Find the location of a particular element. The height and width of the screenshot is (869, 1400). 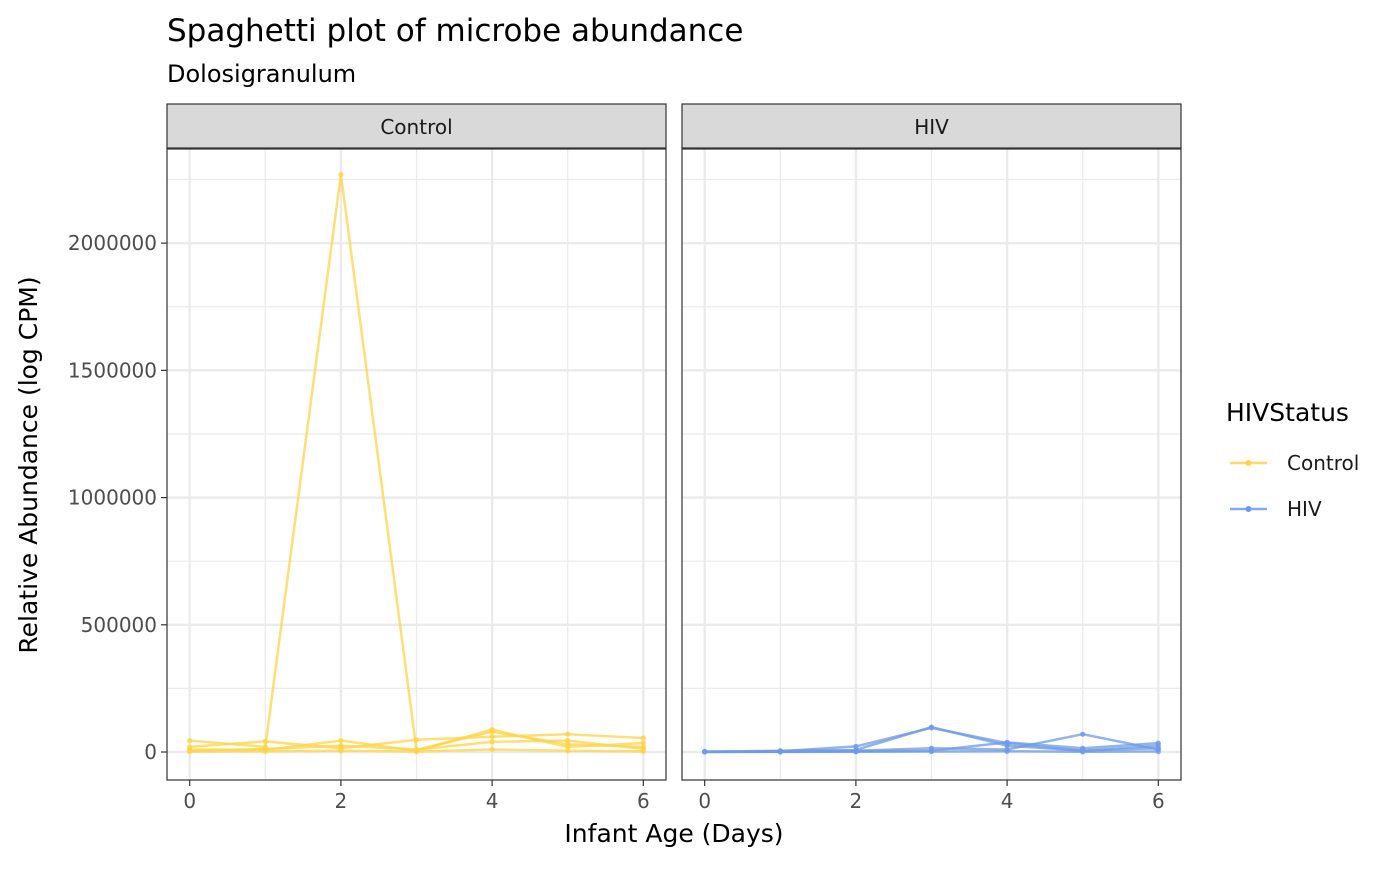

legend-entry-control: Control is located at coordinates (1294, 463).